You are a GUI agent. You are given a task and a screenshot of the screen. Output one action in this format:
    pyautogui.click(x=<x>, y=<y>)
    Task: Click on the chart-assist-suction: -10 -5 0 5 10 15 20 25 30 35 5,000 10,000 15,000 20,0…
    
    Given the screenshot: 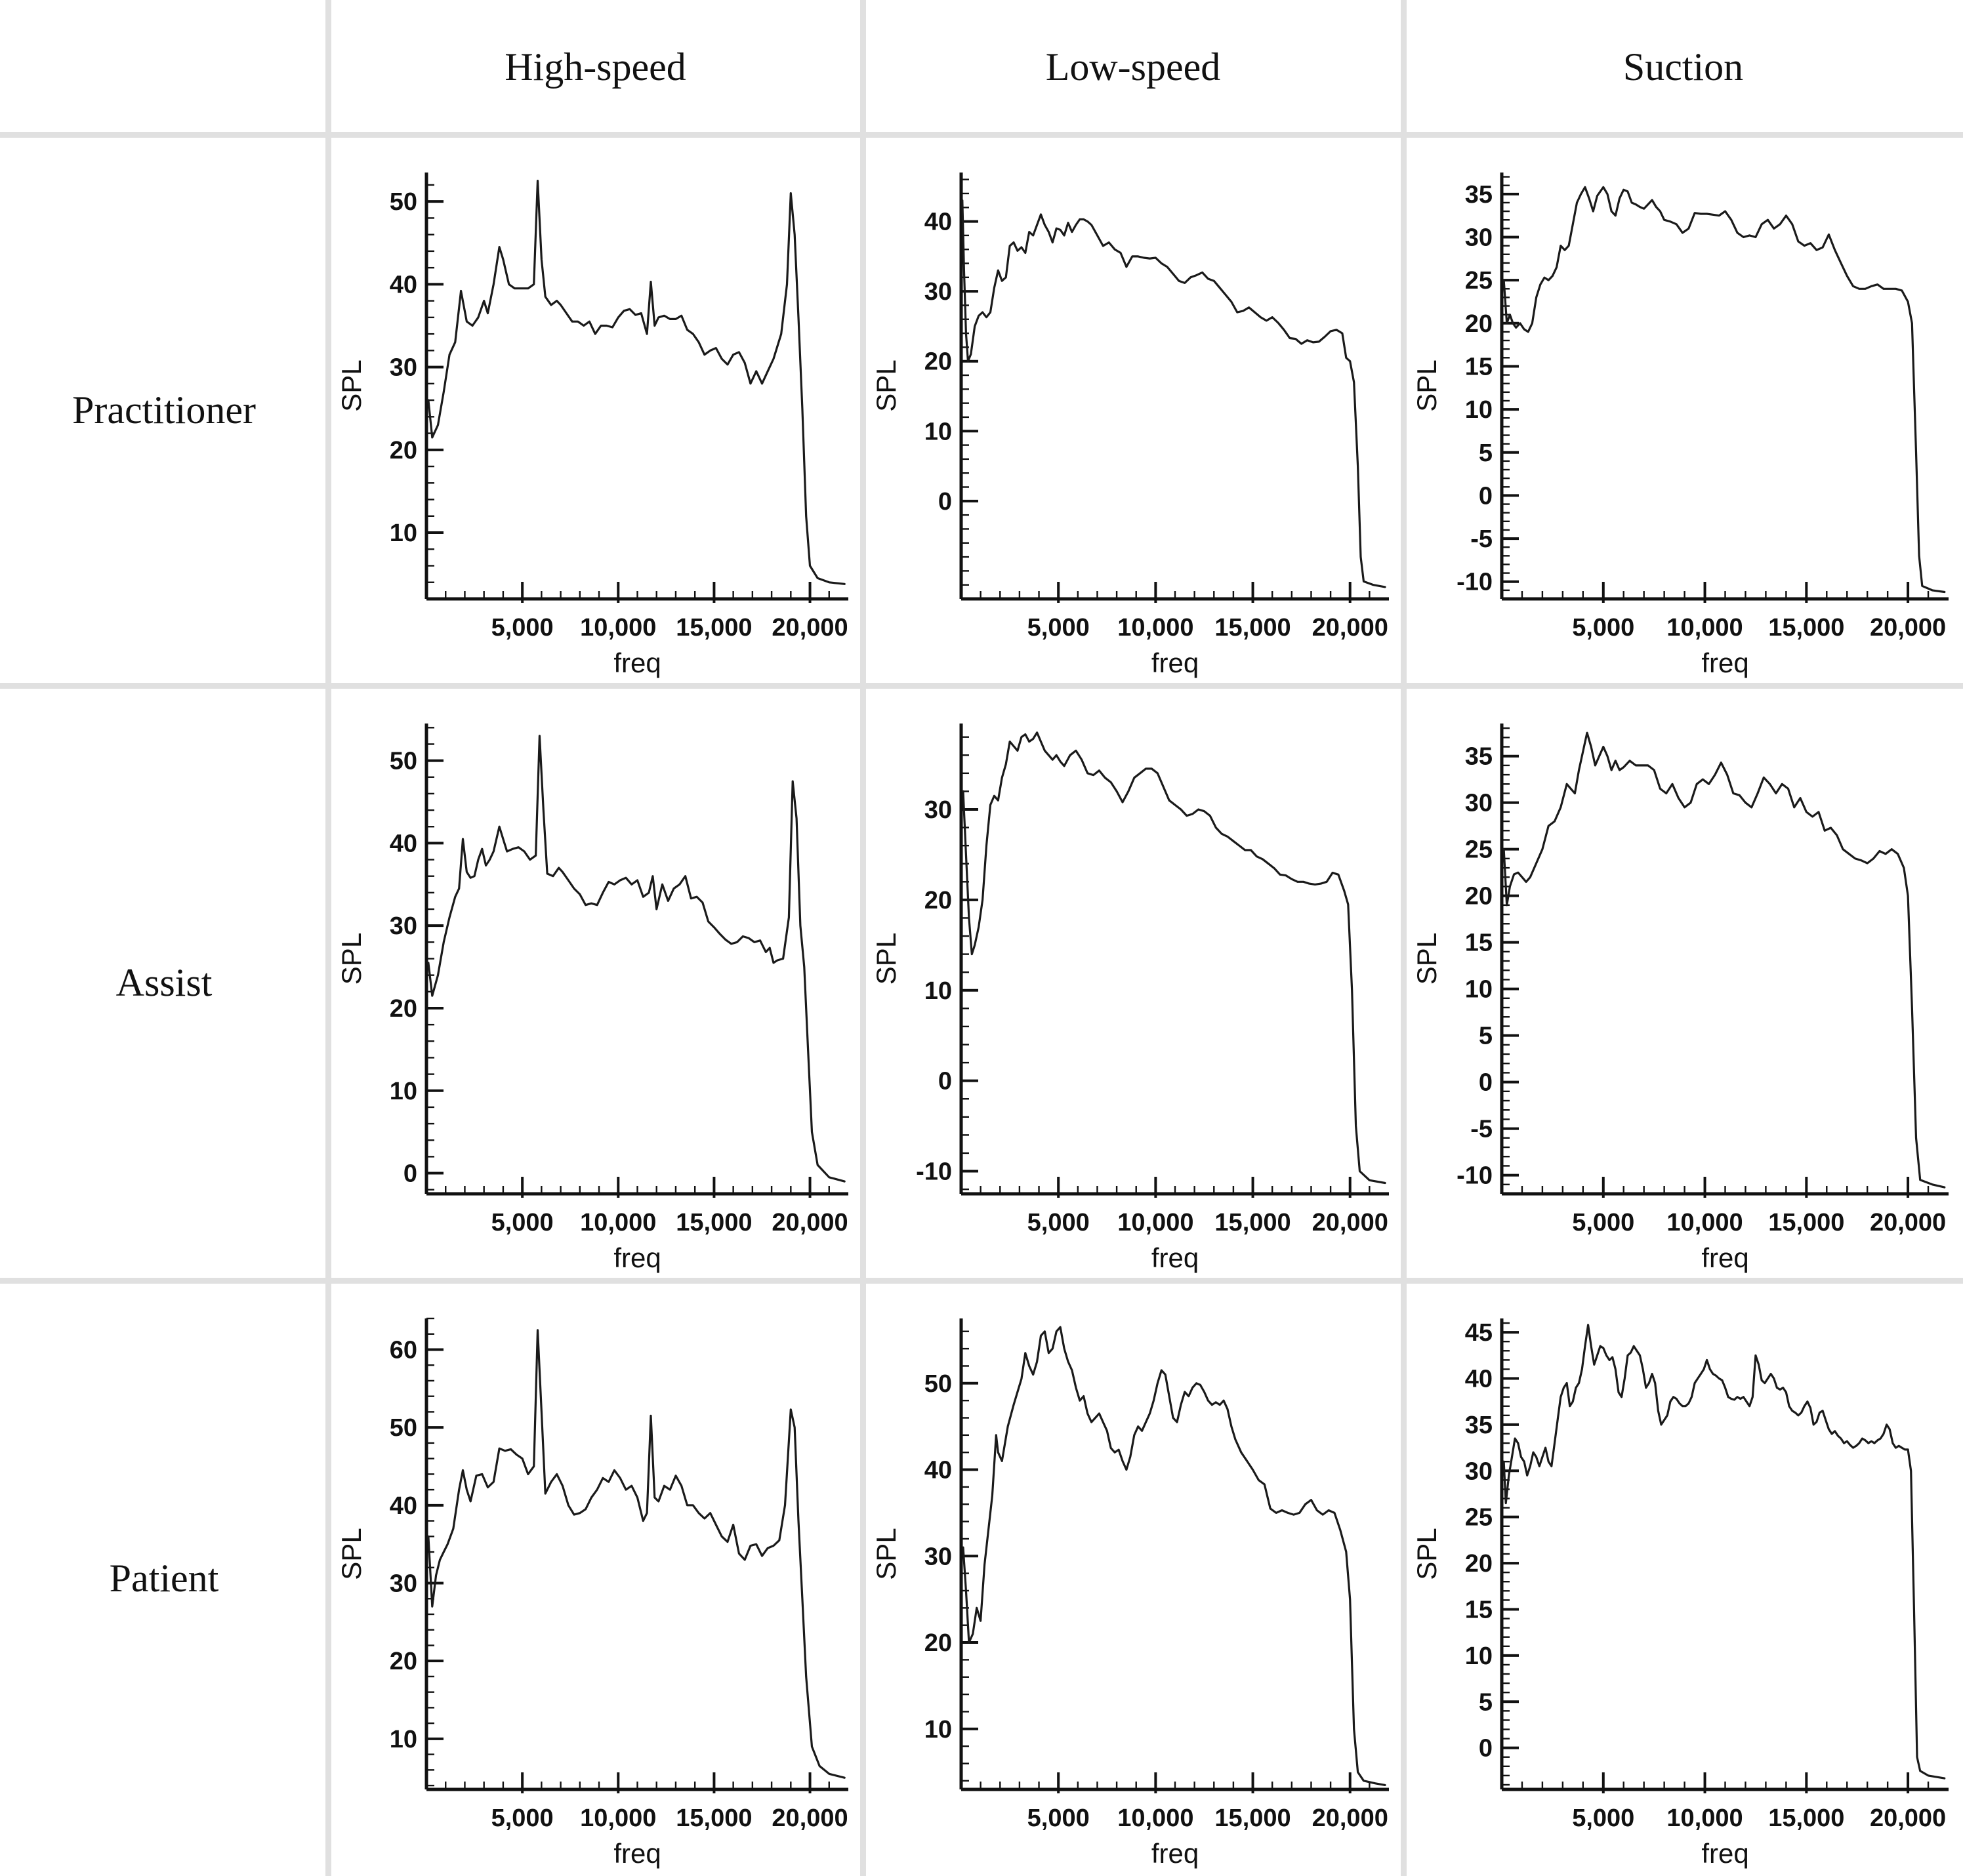 What is the action you would take?
    pyautogui.click(x=1683, y=982)
    